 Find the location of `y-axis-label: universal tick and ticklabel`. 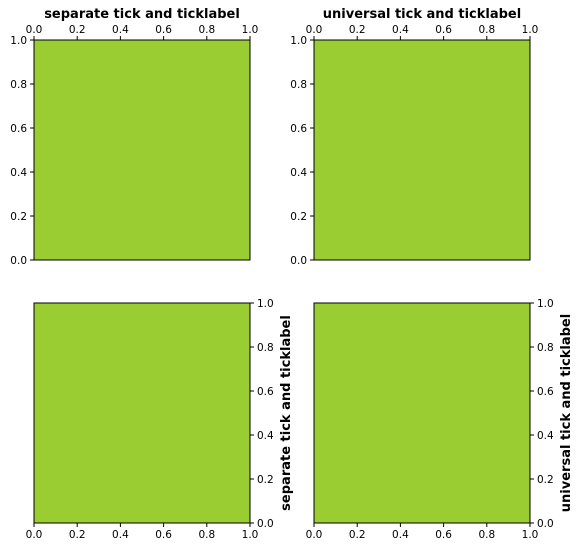

y-axis-label: universal tick and ticklabel is located at coordinates (566, 413).